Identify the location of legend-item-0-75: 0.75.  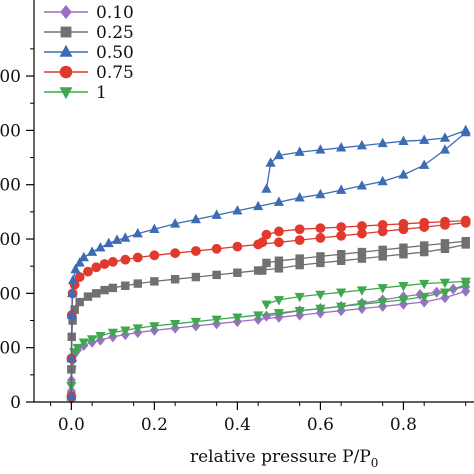
(89, 73).